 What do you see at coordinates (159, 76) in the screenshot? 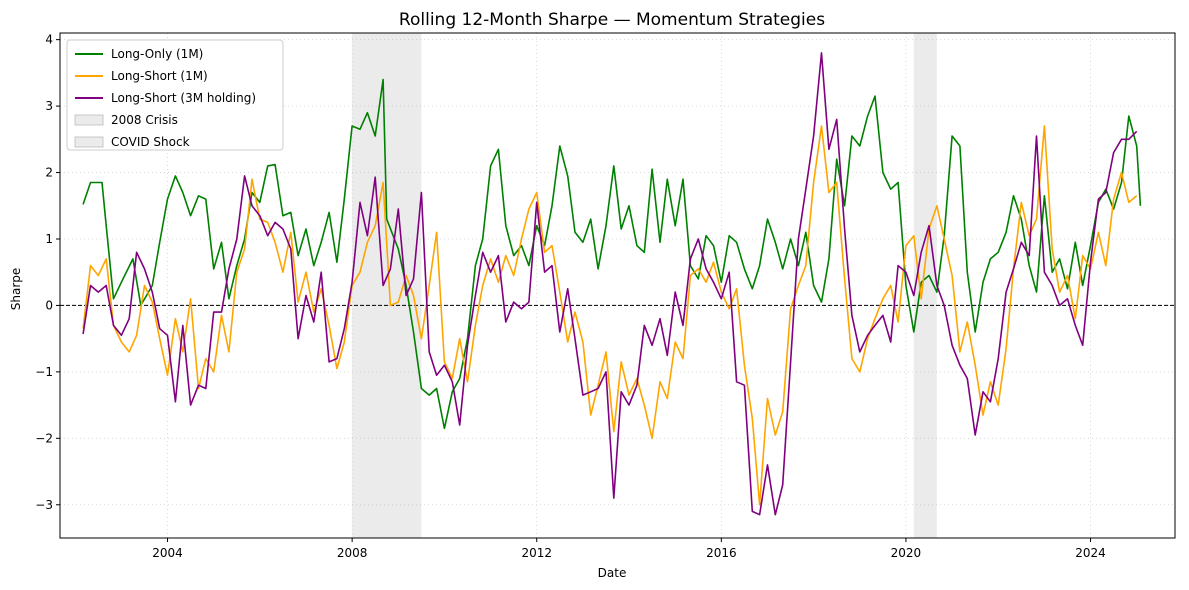
I see `legend-label-series-2: Long-Short (1M)` at bounding box center [159, 76].